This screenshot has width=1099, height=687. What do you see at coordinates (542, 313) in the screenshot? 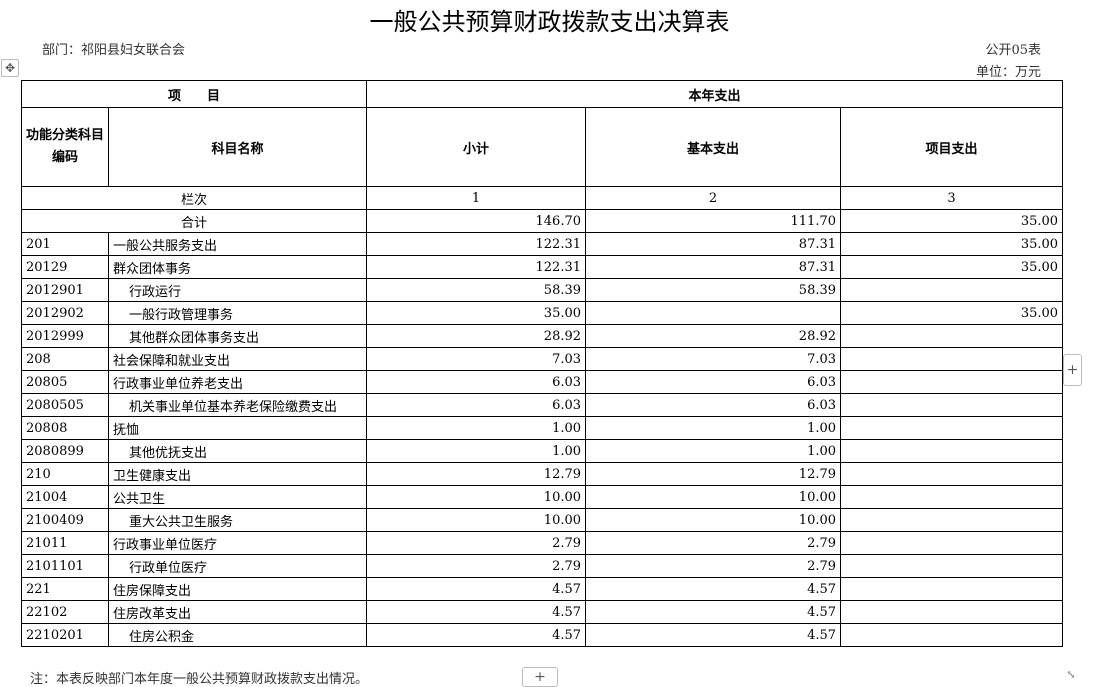
I see `table-row: 2012902 一般行政管理事务 35.00 35.00` at bounding box center [542, 313].